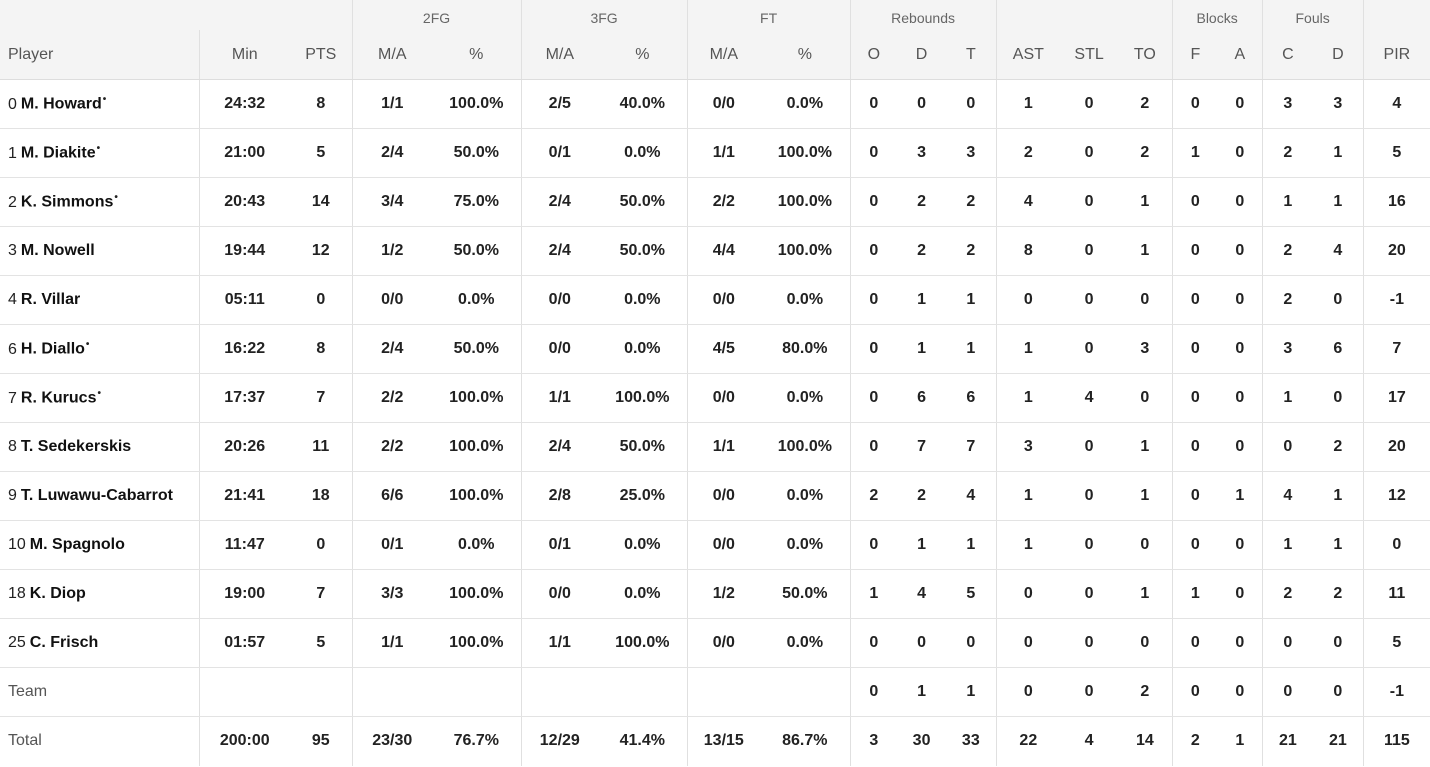 The height and width of the screenshot is (767, 1430). I want to click on player-cell: 25 C. Frisch, so click(99, 643).